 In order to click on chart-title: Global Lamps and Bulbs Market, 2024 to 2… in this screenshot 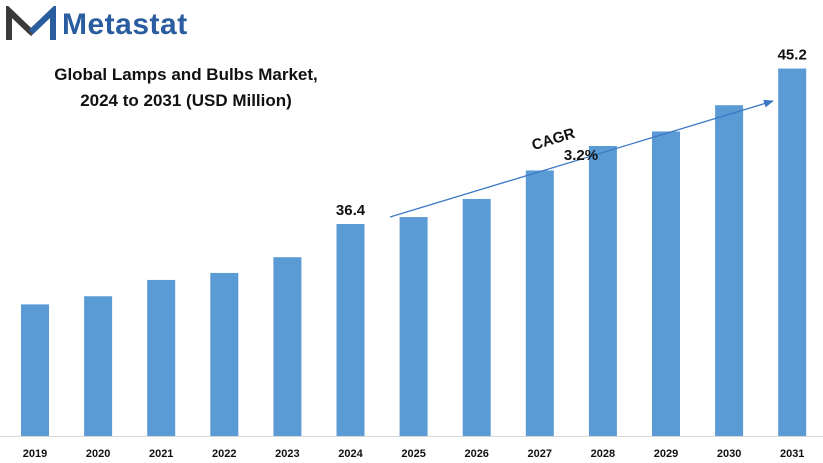, I will do `click(186, 88)`.